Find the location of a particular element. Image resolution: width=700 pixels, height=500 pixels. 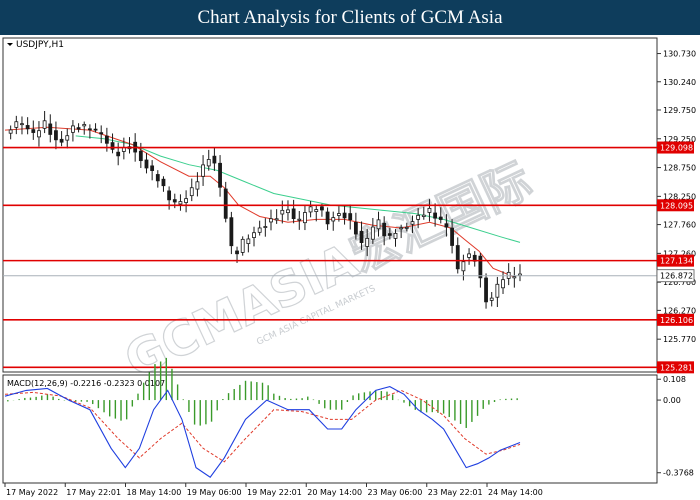

current-price-marker: 126.872 is located at coordinates (349, 276).